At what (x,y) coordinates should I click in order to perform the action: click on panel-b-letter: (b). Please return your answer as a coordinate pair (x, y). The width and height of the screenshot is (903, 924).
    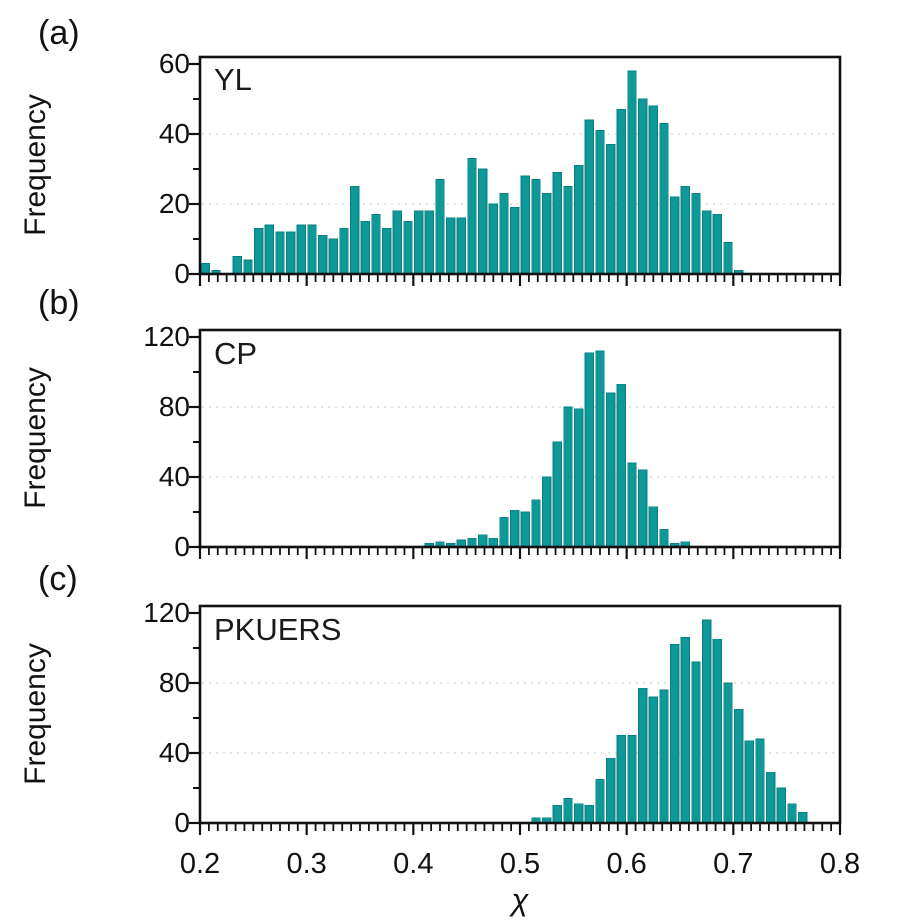
    Looking at the image, I should click on (59, 303).